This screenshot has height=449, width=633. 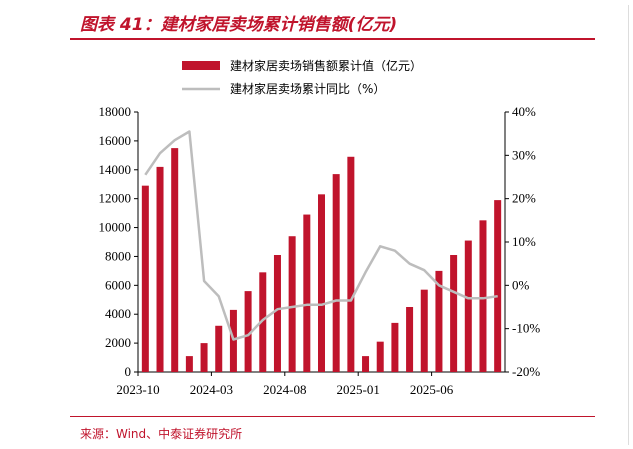 I want to click on title-rule, so click(x=332, y=39).